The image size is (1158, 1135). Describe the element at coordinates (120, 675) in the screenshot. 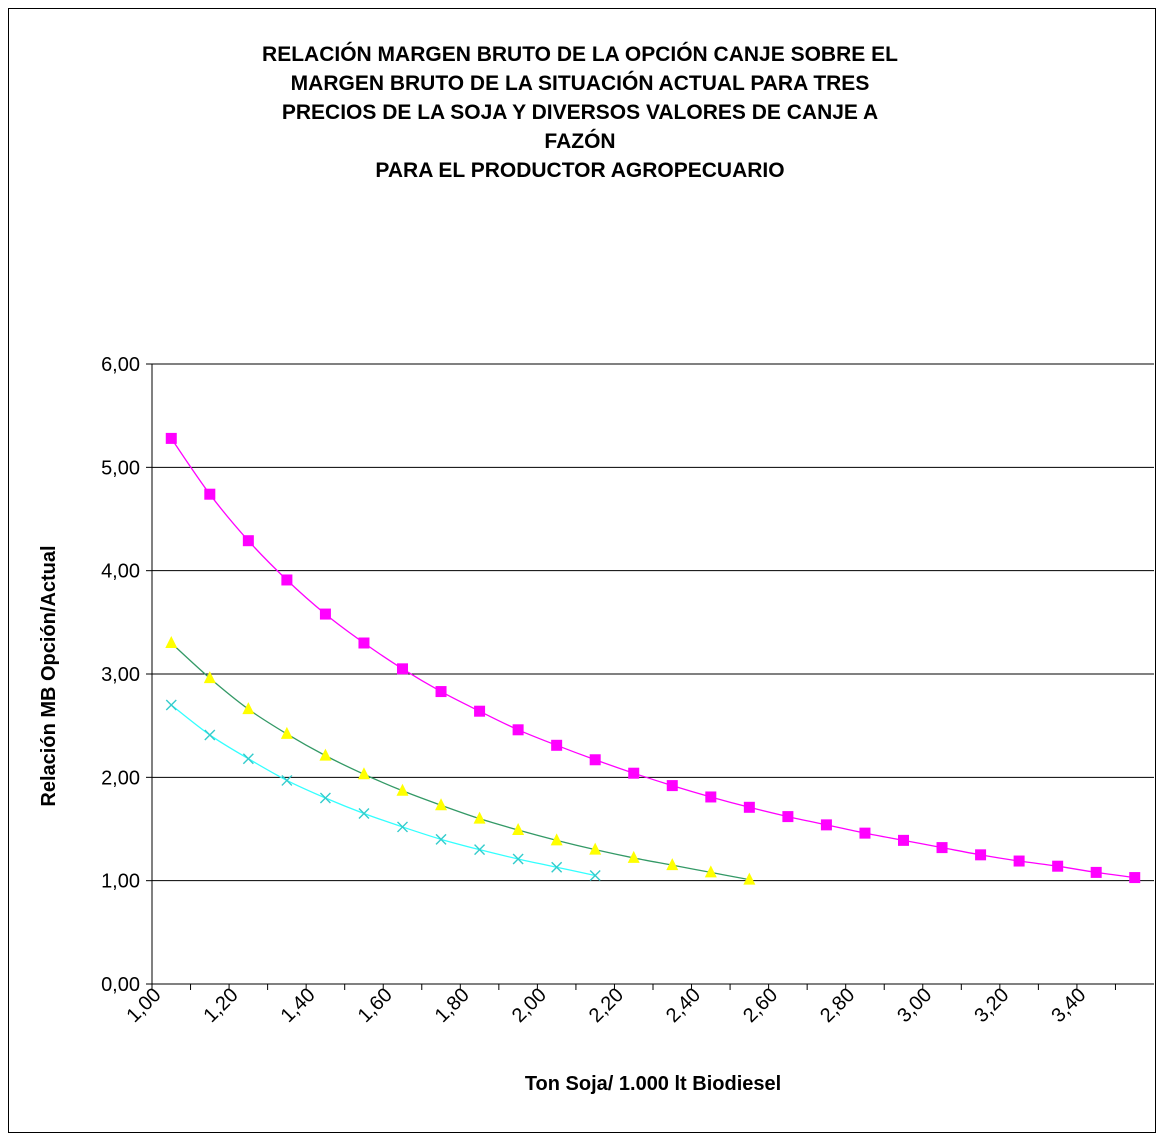

I see `y-tick-label: 3,00` at that location.